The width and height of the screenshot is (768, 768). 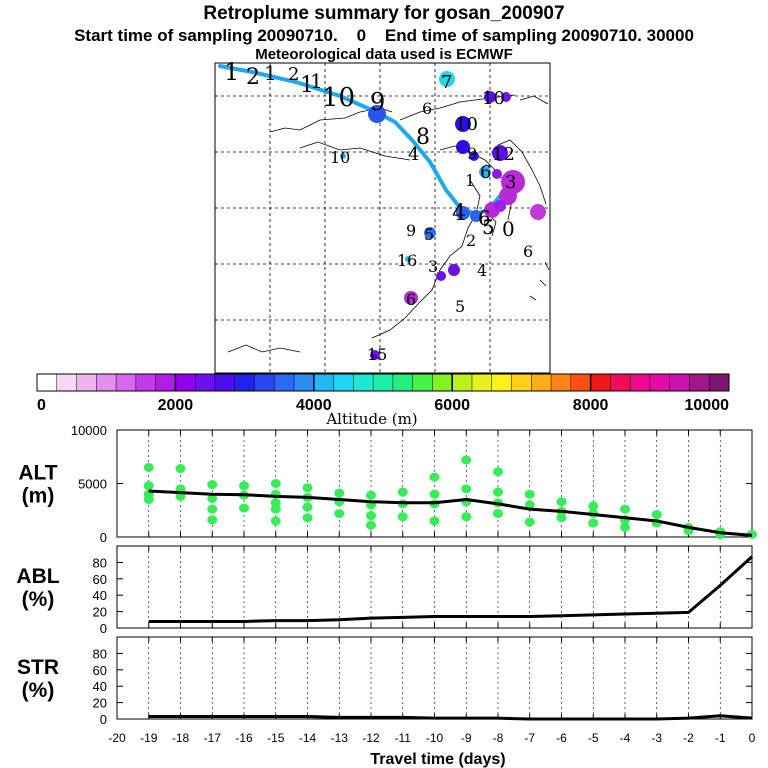 I want to click on colorbar: 0 2000 4000 6000 8000 10000 Altitude (m), so click(x=383, y=400).